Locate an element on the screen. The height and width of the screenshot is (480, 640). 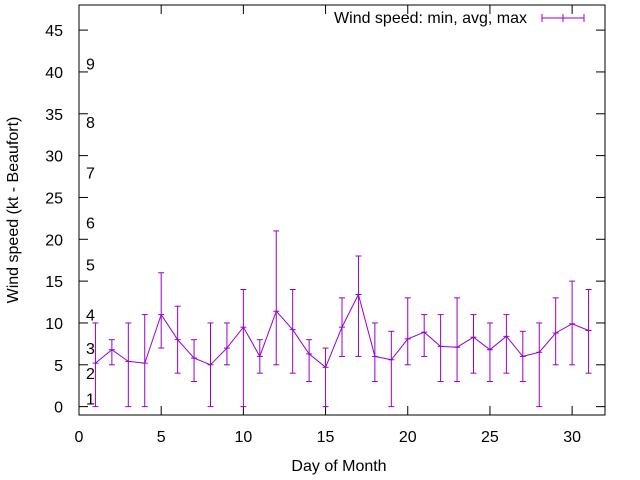
beaufort-label: 9 is located at coordinates (90, 65).